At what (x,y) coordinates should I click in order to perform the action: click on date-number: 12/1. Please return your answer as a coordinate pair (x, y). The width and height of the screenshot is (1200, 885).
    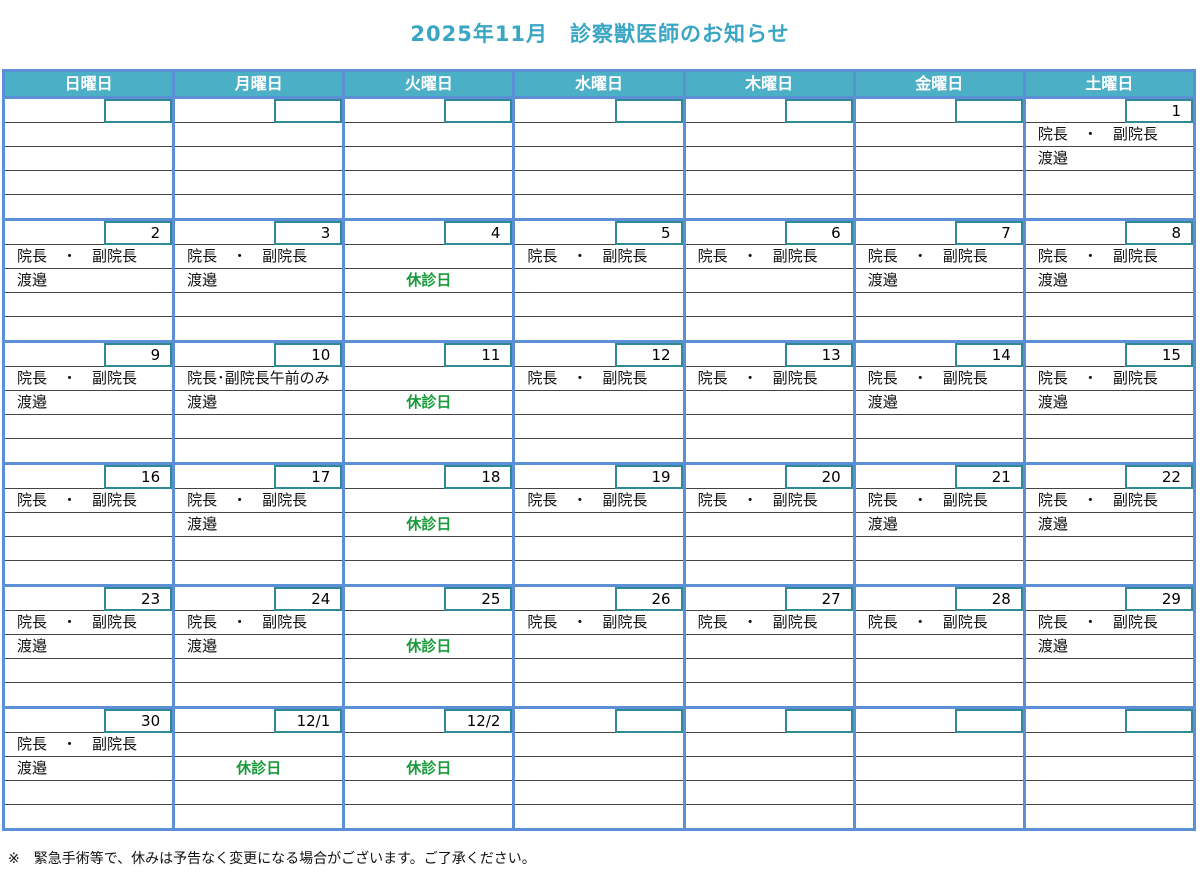
    Looking at the image, I should click on (308, 721).